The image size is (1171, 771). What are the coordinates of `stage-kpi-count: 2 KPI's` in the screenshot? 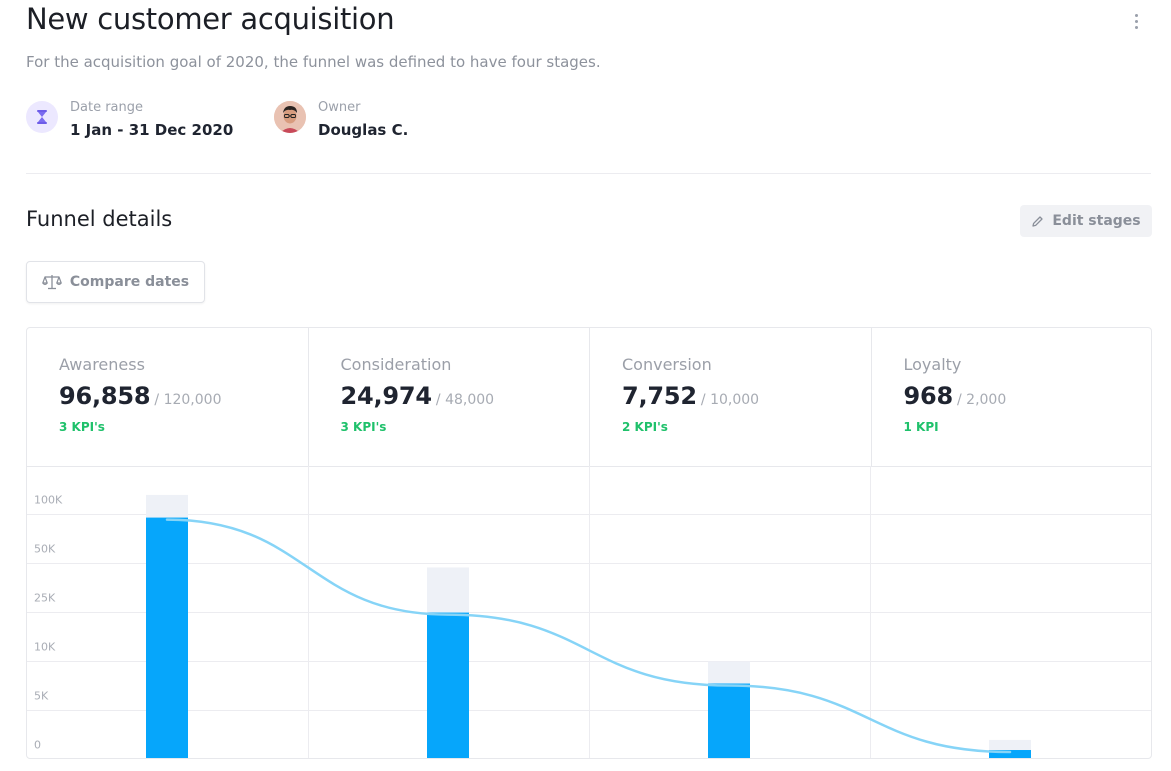 It's located at (645, 427).